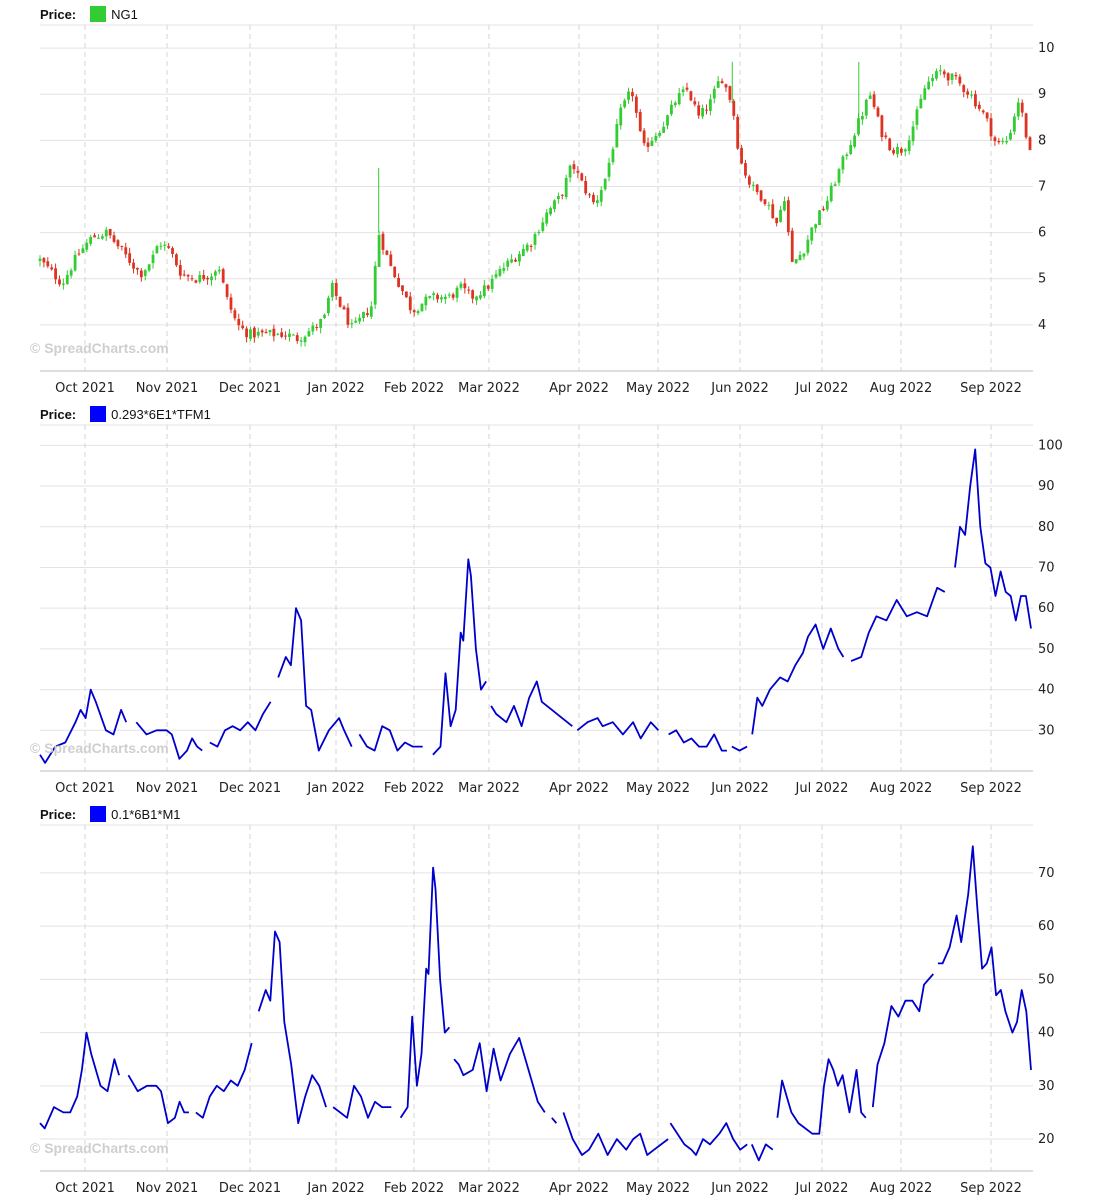  What do you see at coordinates (1046, 1086) in the screenshot?
I see `y-tick-label: 30` at bounding box center [1046, 1086].